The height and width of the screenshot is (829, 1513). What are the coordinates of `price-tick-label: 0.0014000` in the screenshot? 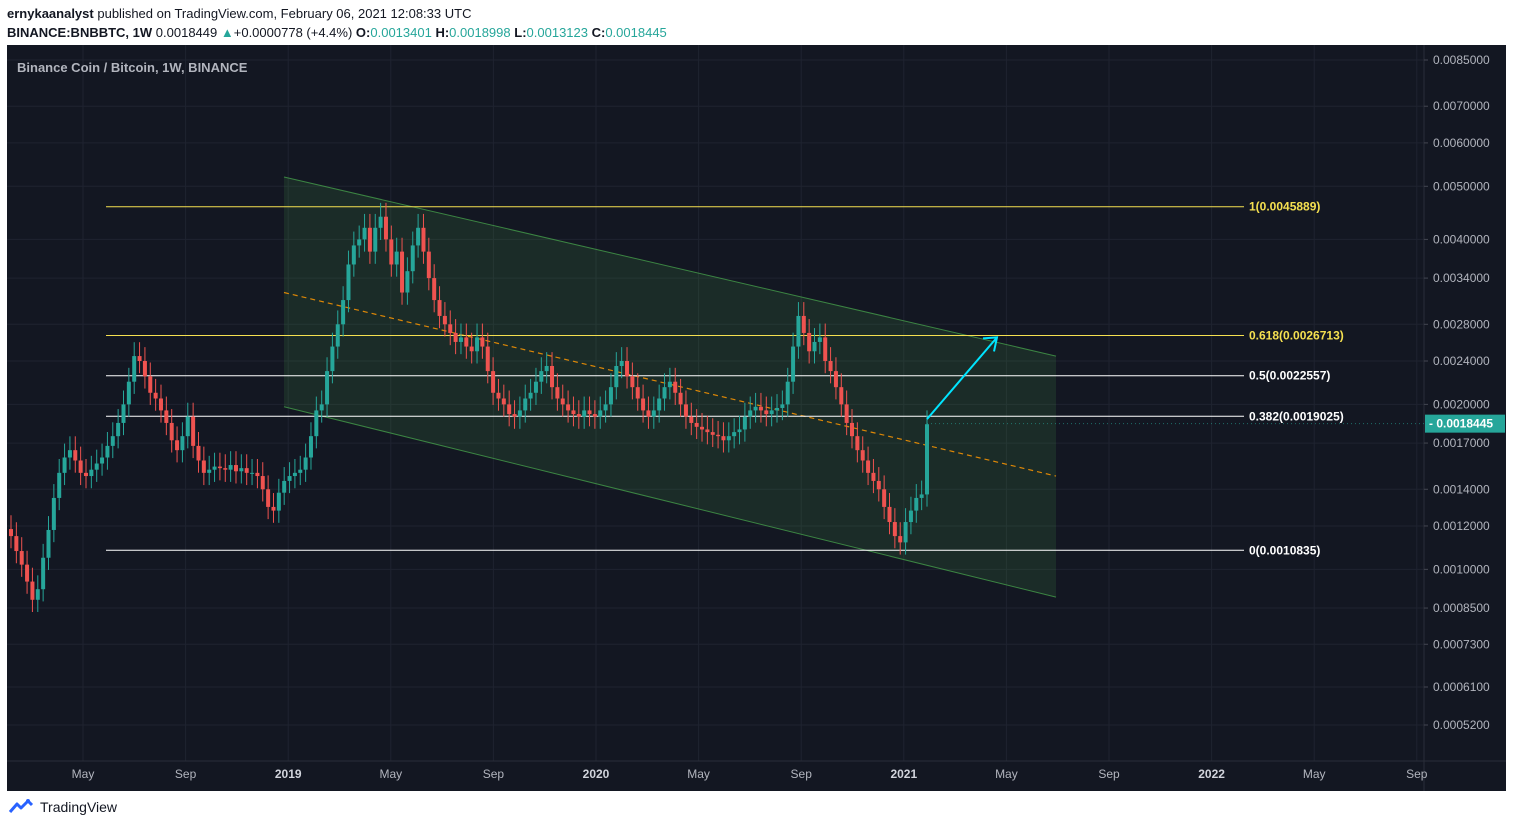 It's located at (1461, 489).